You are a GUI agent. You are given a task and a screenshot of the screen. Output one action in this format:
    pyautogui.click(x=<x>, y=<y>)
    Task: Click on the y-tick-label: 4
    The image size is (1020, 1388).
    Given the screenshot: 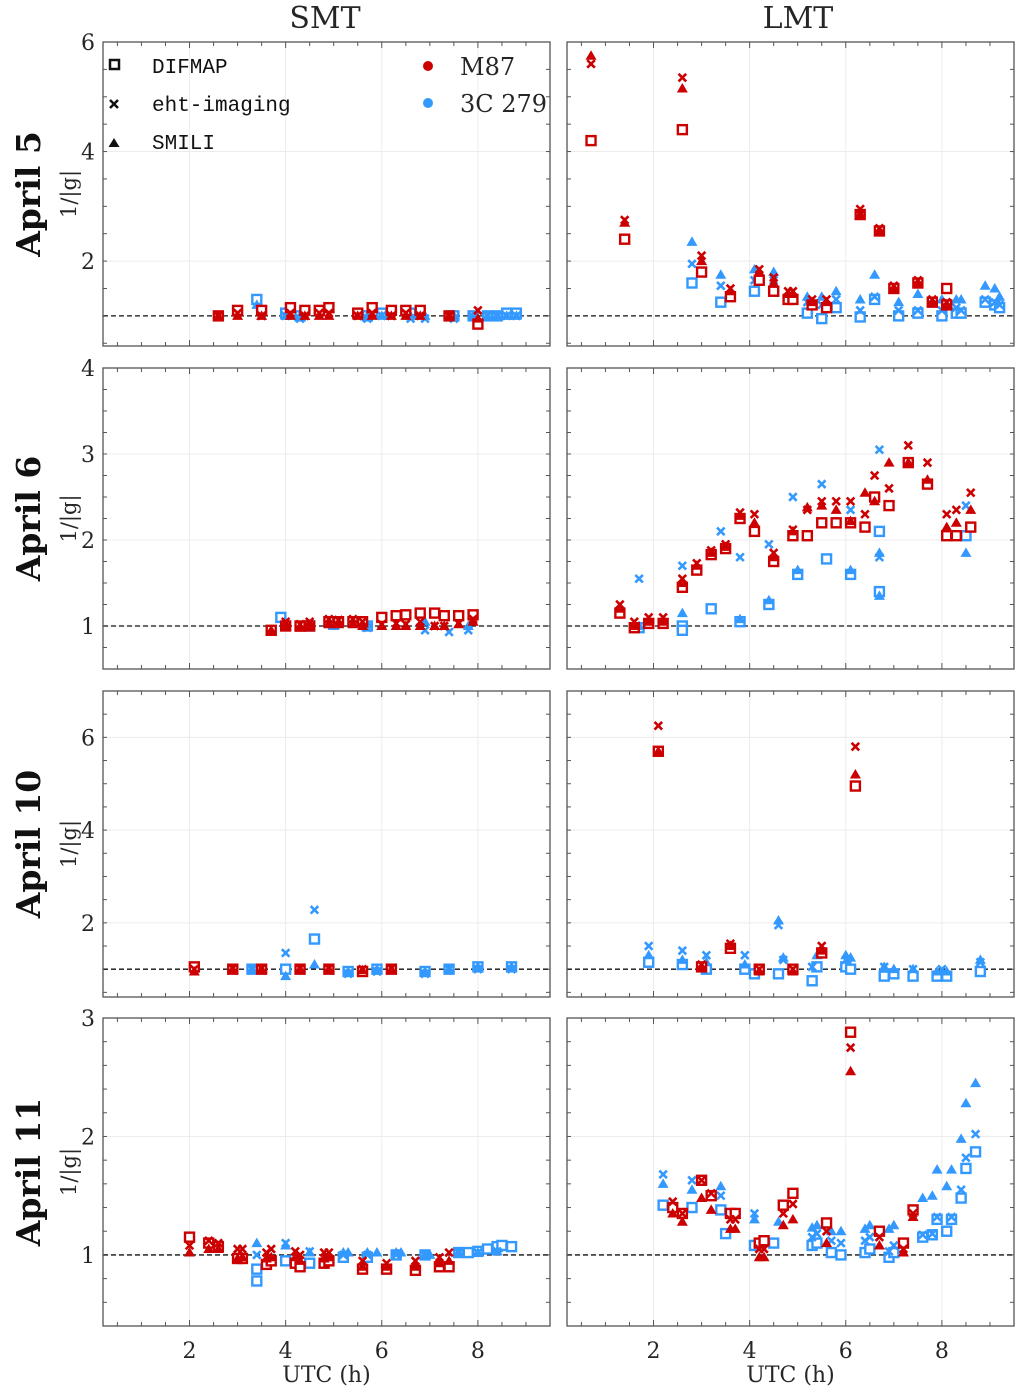 What is the action you would take?
    pyautogui.click(x=88, y=831)
    